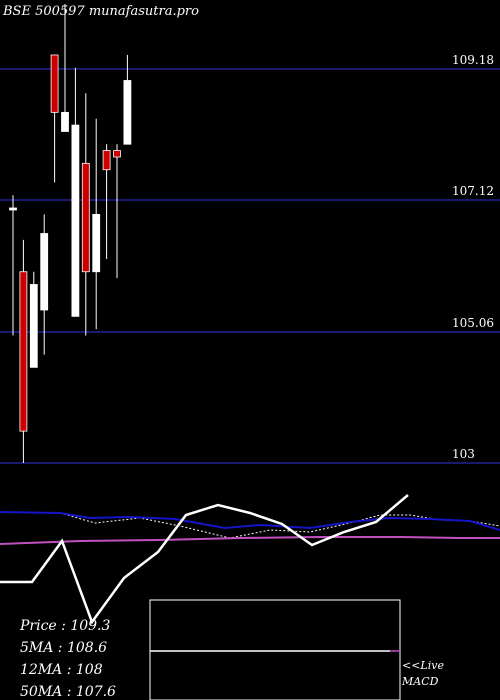 The width and height of the screenshot is (500, 700). Describe the element at coordinates (100, 11) in the screenshot. I see `chart-title: BSE 500597 munafasutra.pro` at that location.